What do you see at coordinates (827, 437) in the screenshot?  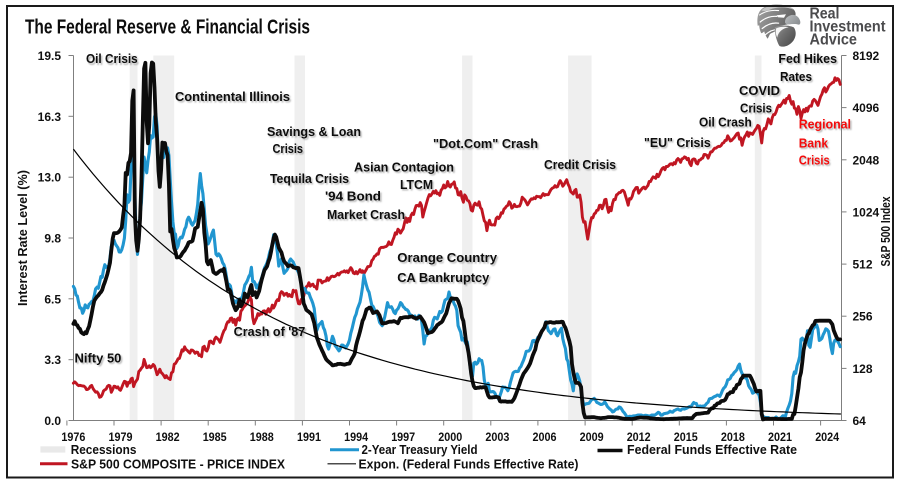 I see `svg-text: 2024` at bounding box center [827, 437].